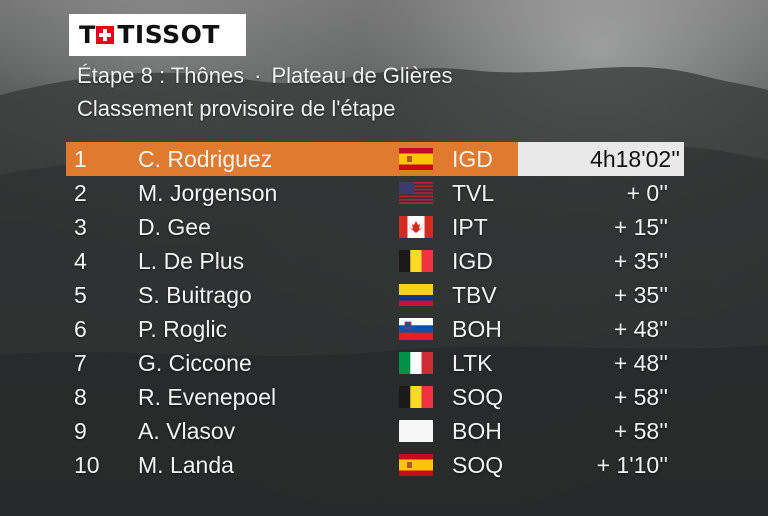 This screenshot has width=768, height=516. Describe the element at coordinates (236, 108) in the screenshot. I see `classification-title: Classement provisoire de l'étape` at that location.